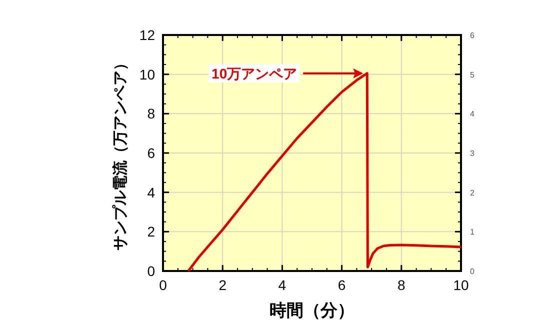  What do you see at coordinates (147, 74) in the screenshot?
I see `y-tick-label: 10` at bounding box center [147, 74].